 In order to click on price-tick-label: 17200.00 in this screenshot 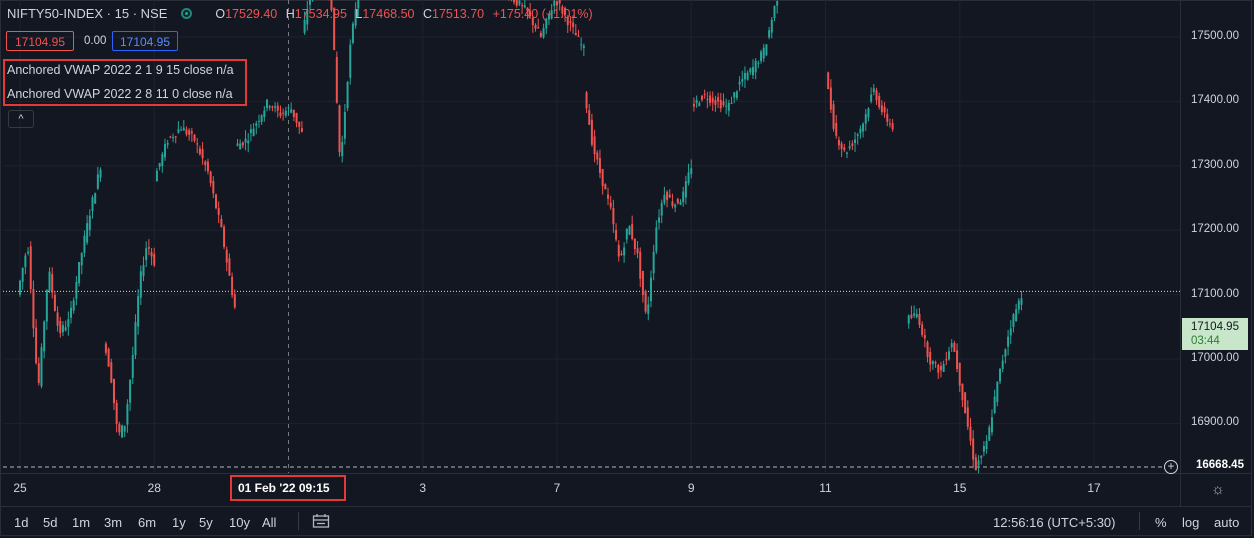, I will do `click(1215, 229)`.